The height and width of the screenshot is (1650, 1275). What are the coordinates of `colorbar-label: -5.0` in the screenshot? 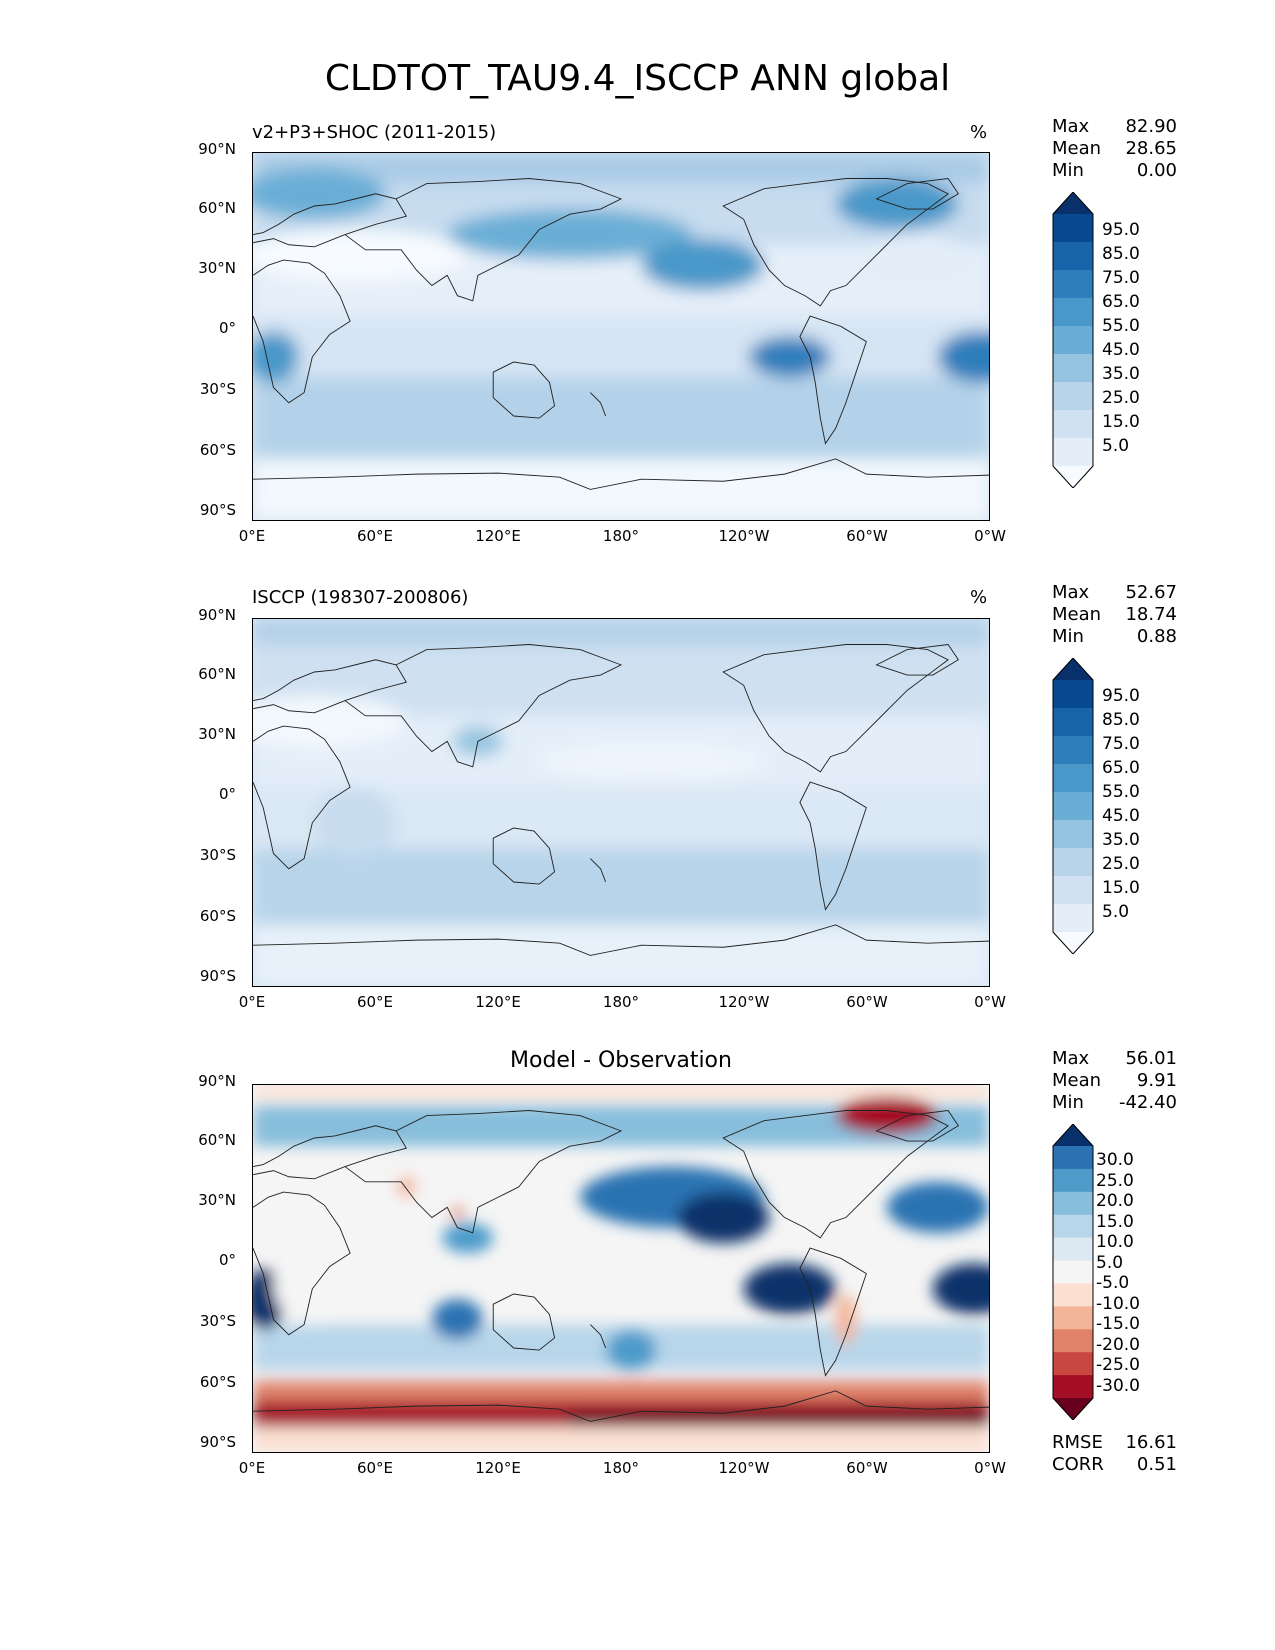 It's located at (1113, 1283).